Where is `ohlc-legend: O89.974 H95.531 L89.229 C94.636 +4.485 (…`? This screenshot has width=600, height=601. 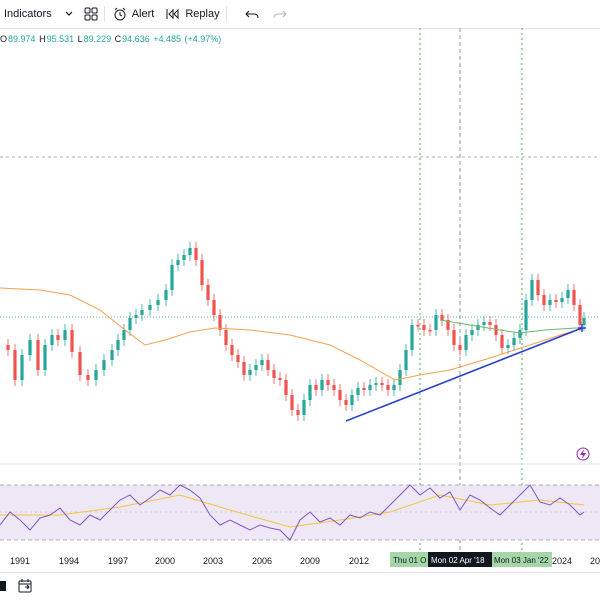 ohlc-legend: O89.974 H95.531 L89.229 C94.636 +4.485 (… is located at coordinates (111, 39).